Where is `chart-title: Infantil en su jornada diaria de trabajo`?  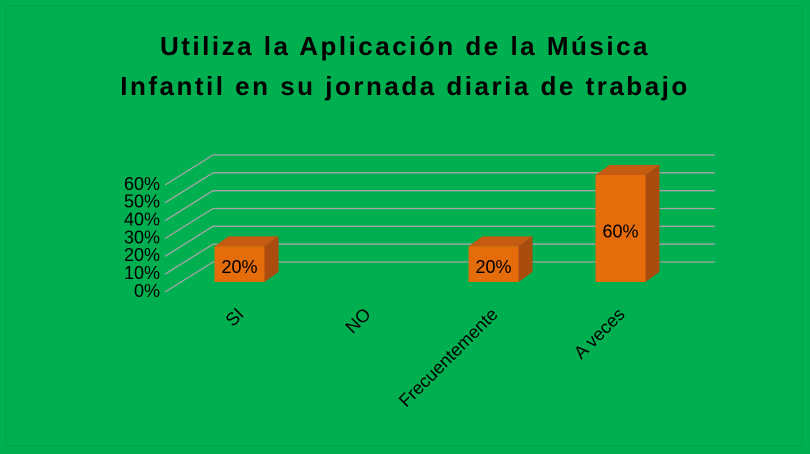
chart-title: Infantil en su jornada diaria de trabajo is located at coordinates (405, 86).